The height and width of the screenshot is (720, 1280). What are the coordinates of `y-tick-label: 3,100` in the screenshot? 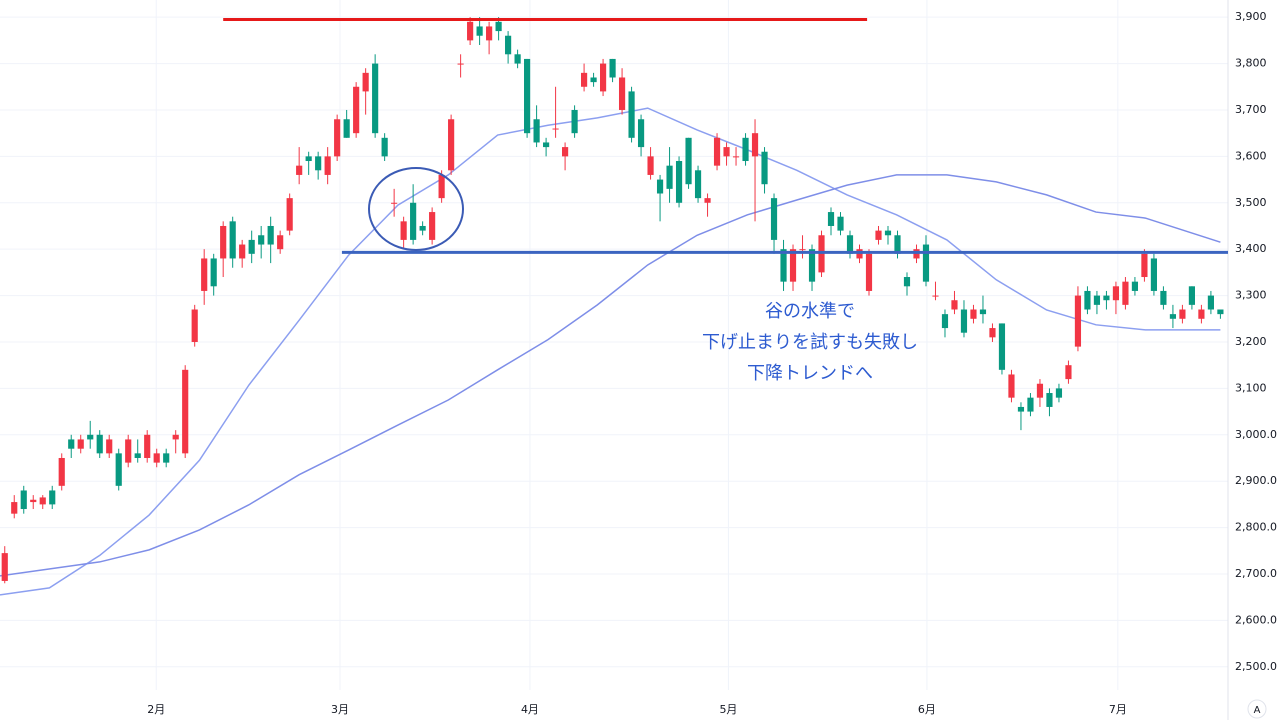 It's located at (1251, 387).